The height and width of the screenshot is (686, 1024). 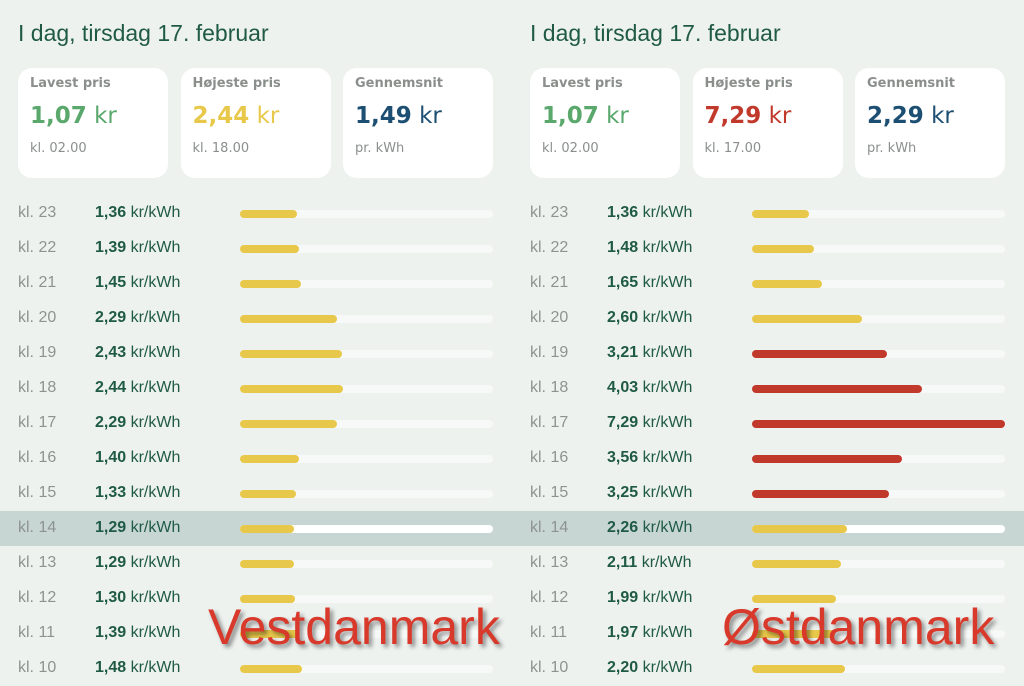 What do you see at coordinates (255, 123) in the screenshot?
I see `price-card: Højeste pris 2,44 kr kl. 18.00` at bounding box center [255, 123].